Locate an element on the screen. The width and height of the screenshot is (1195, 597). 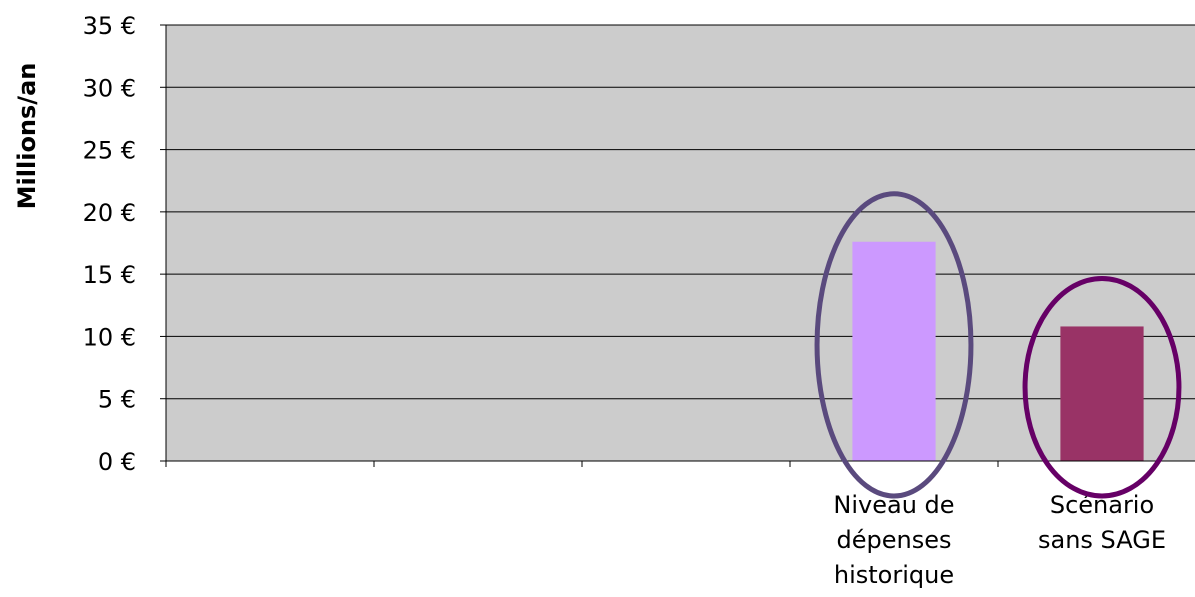
y-tick-label: 15 € is located at coordinates (109, 275).